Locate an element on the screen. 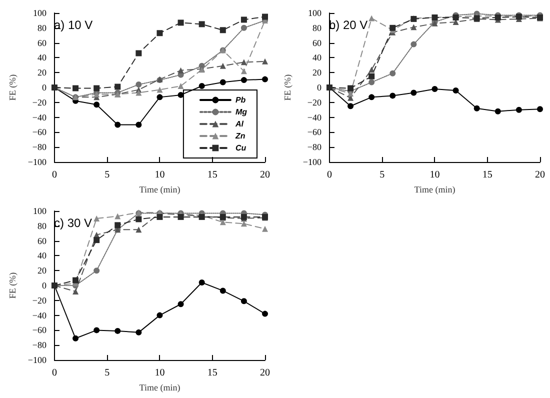 The width and height of the screenshot is (550, 398). y-axis-title: FE (%) is located at coordinates (287, 87).